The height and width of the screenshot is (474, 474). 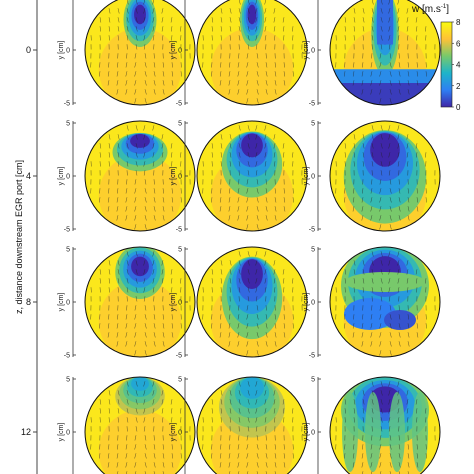 I want to click on panel-r2-c0: 5 0 -5 y [cm], so click(x=127, y=303).